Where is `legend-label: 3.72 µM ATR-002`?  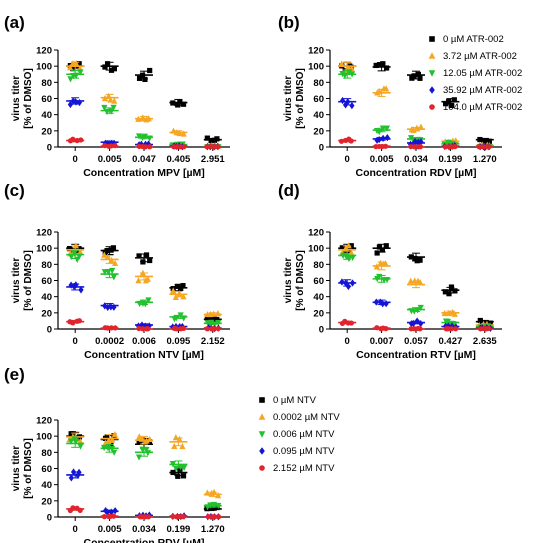 legend-label: 3.72 µM ATR-002 is located at coordinates (480, 56).